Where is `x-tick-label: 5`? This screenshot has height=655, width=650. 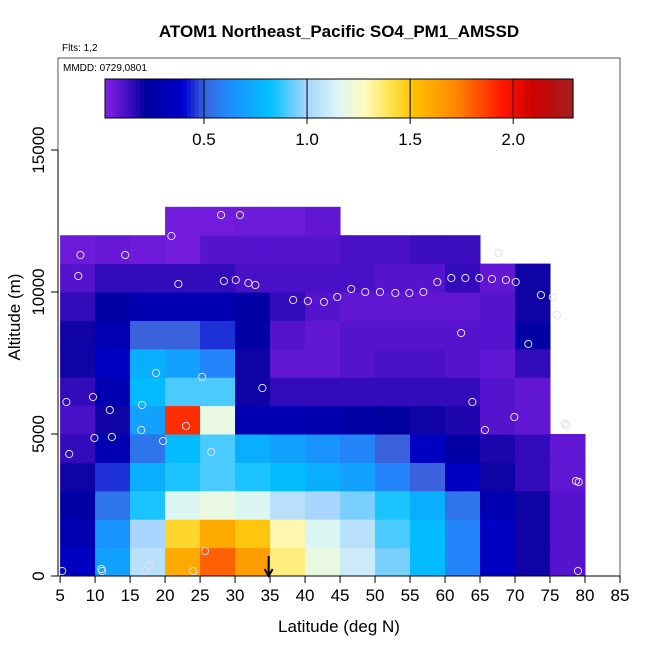 x-tick-label: 5 is located at coordinates (59, 595).